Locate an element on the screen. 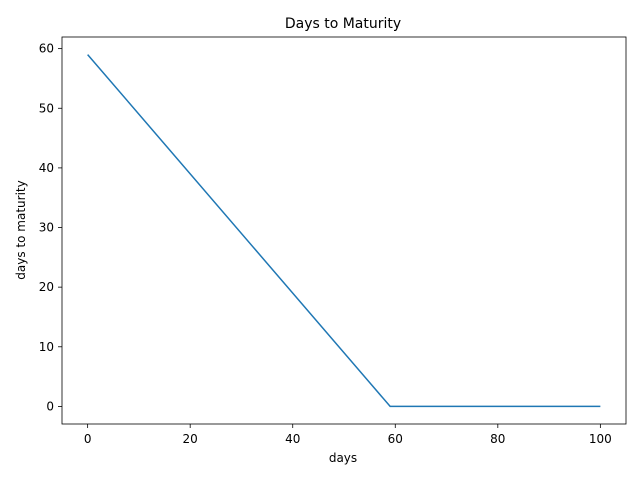 The image size is (640, 480). y-tick-label: 50 is located at coordinates (46, 108).